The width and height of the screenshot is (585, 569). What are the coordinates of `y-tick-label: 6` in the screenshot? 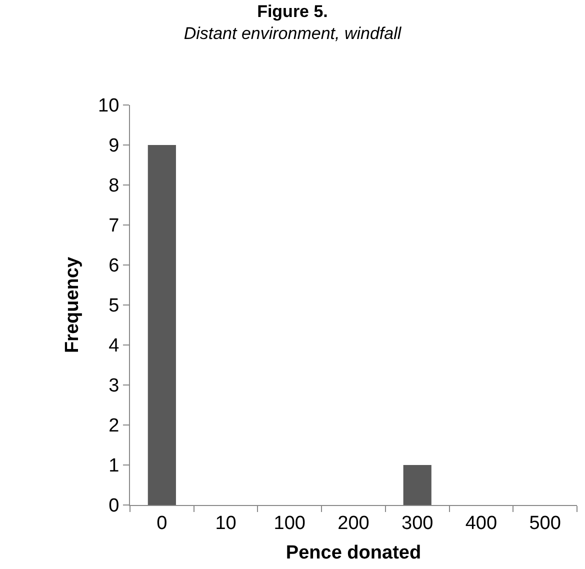 It's located at (114, 266).